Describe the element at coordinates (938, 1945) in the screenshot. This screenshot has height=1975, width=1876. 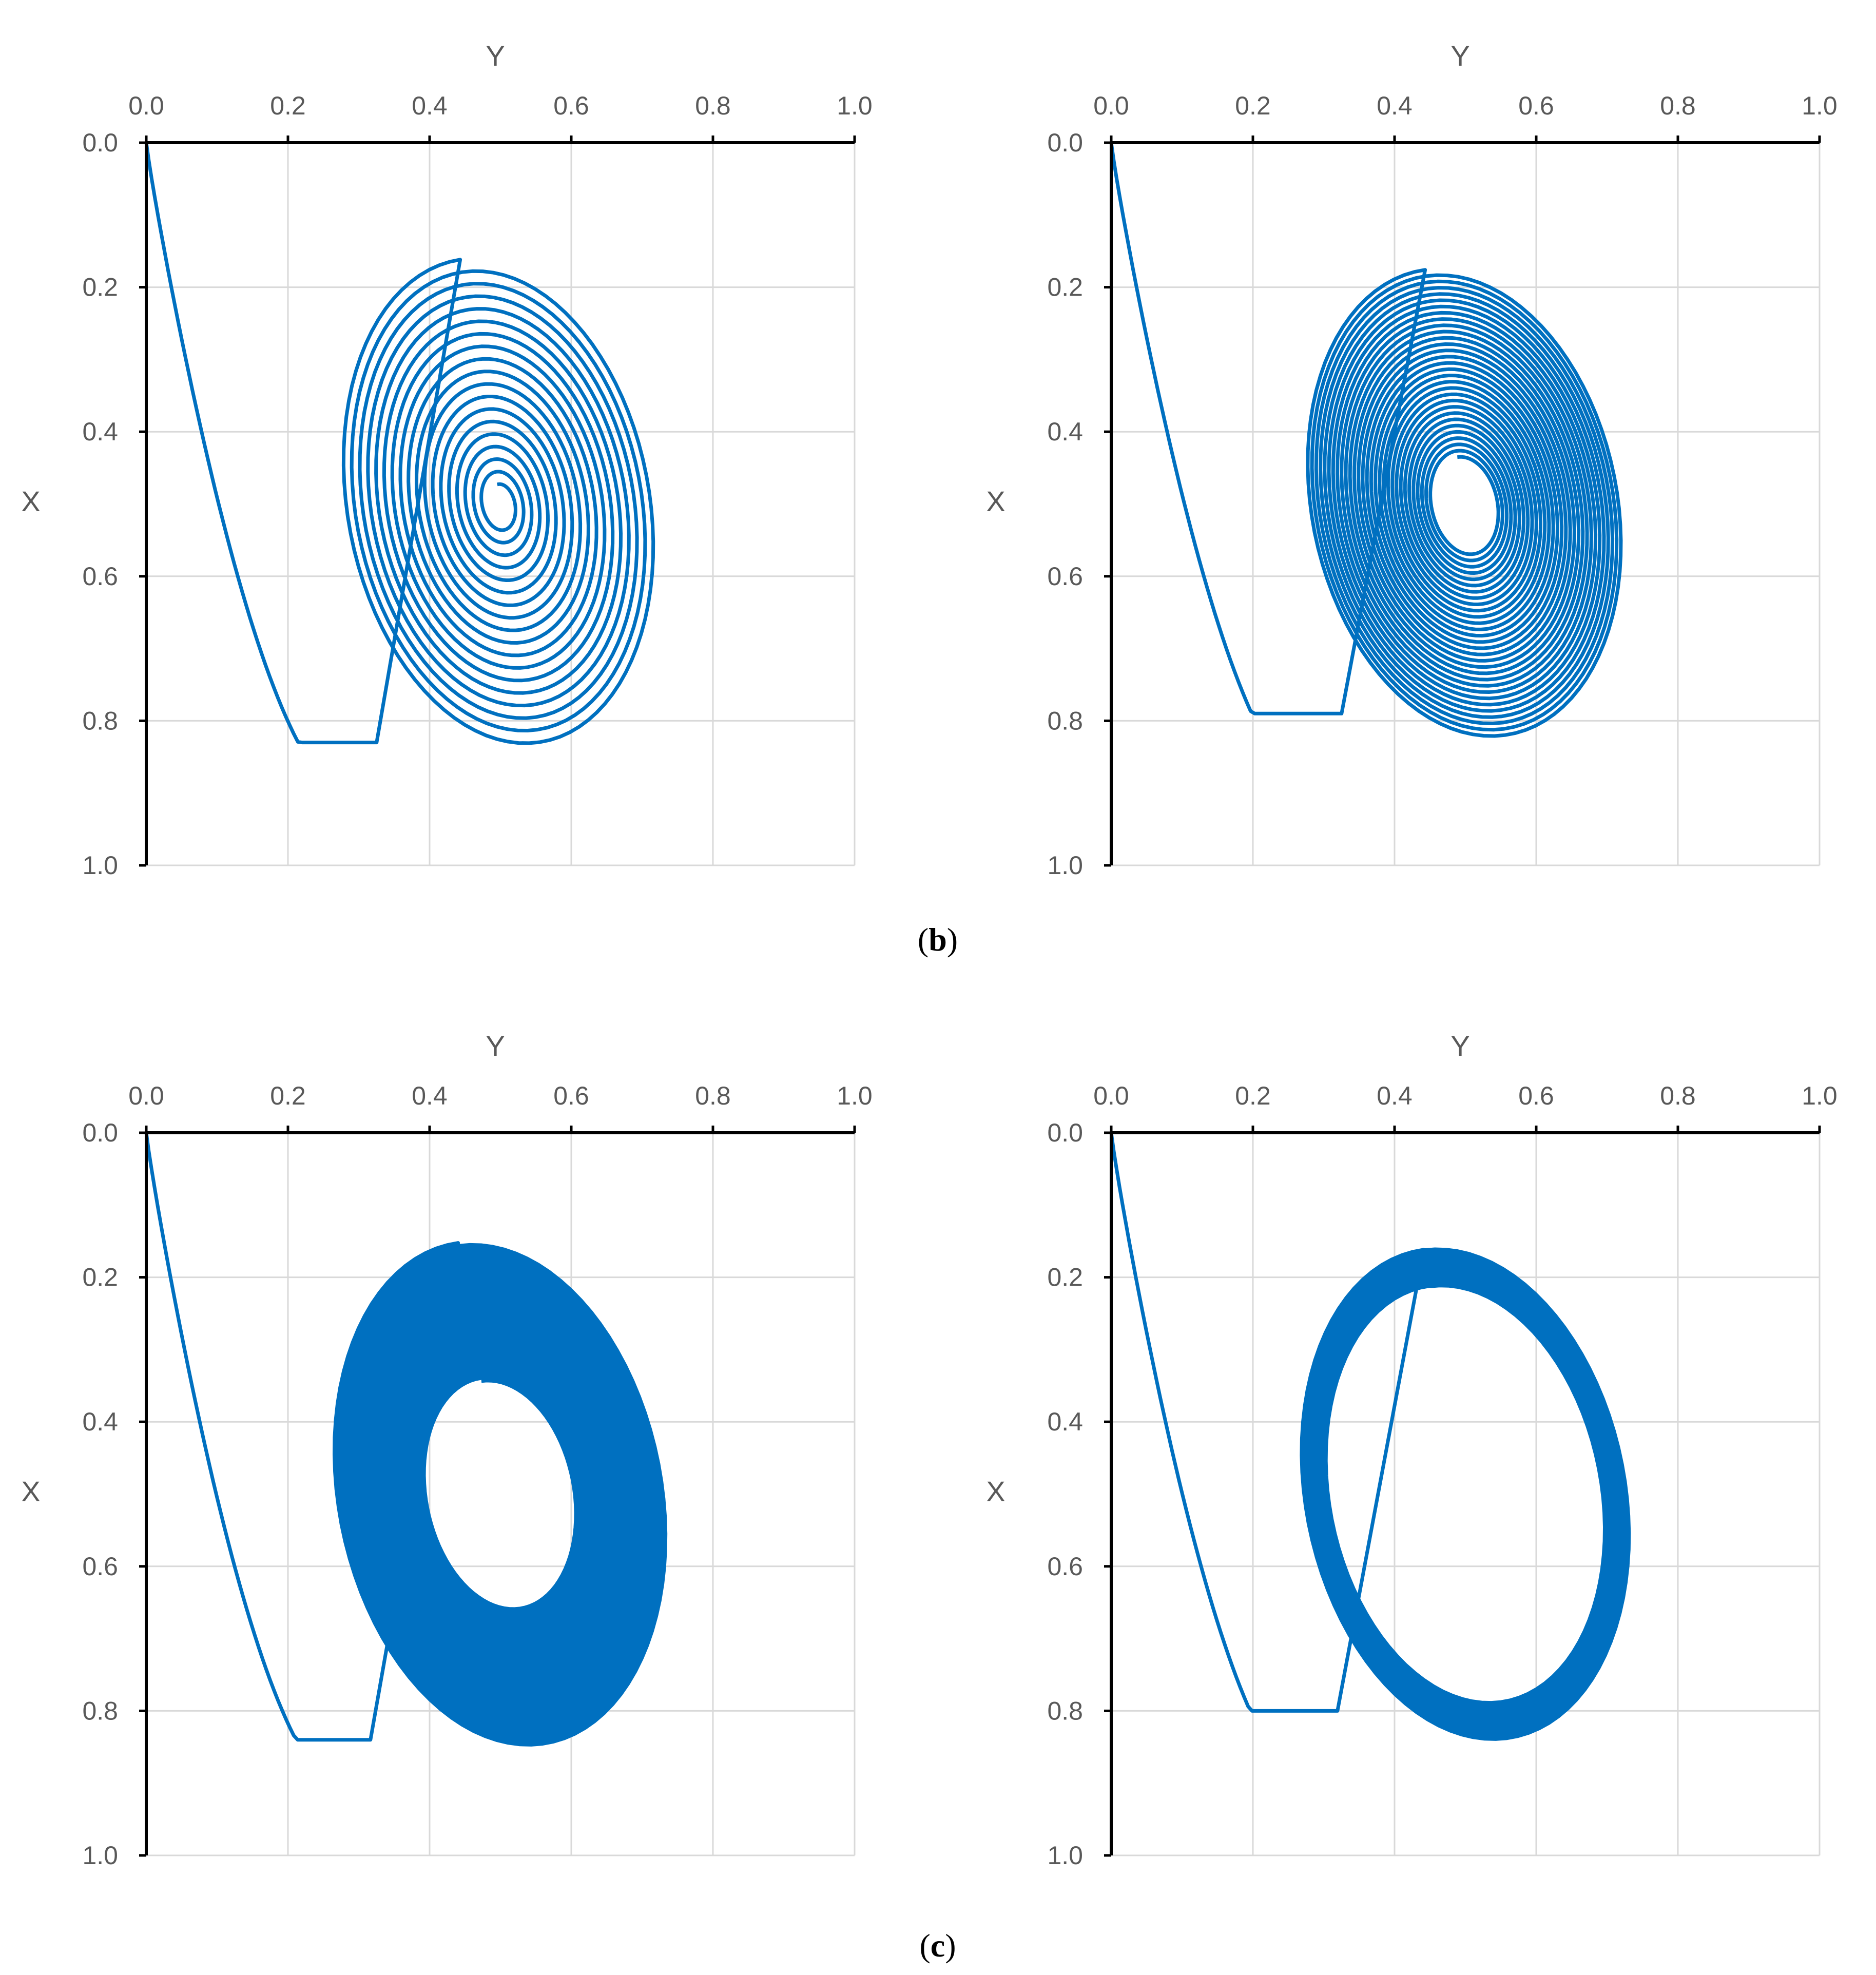
I see `caption-c: (c)` at that location.